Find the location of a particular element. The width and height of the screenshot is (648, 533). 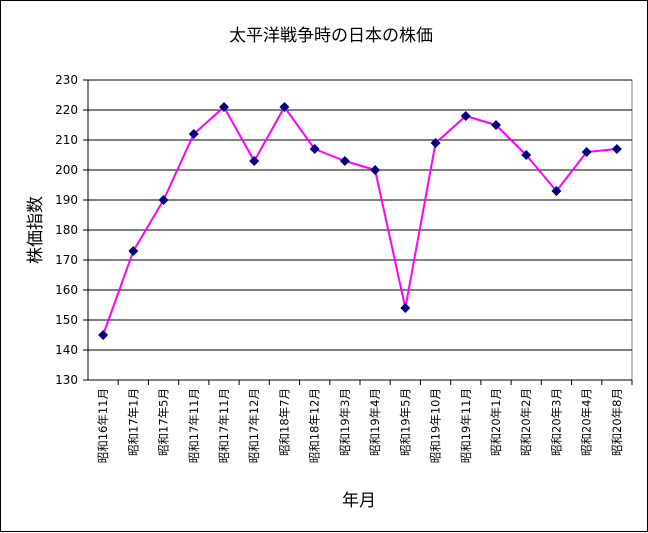

y-tick-label: 210 is located at coordinates (66, 140).